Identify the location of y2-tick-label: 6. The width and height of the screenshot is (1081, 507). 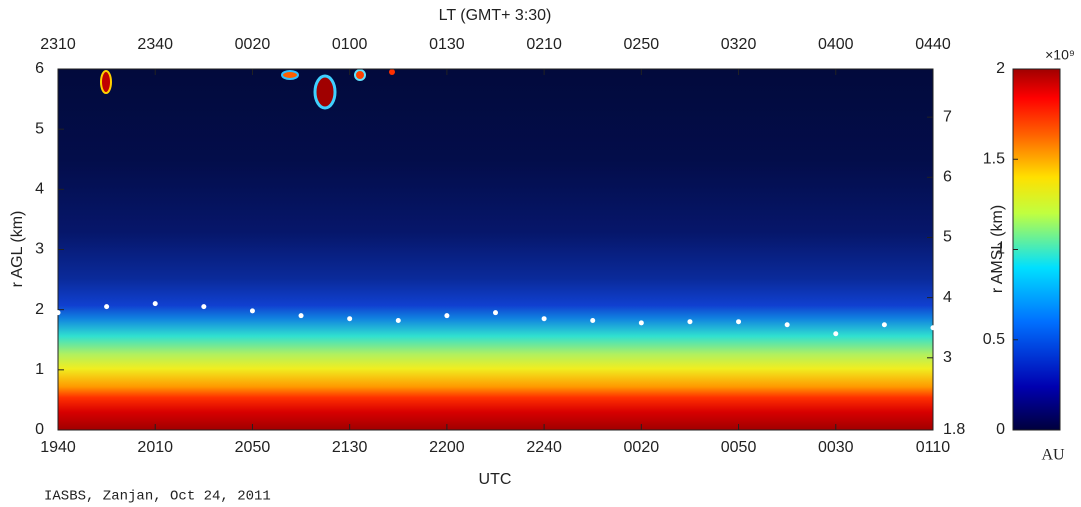
(947, 177).